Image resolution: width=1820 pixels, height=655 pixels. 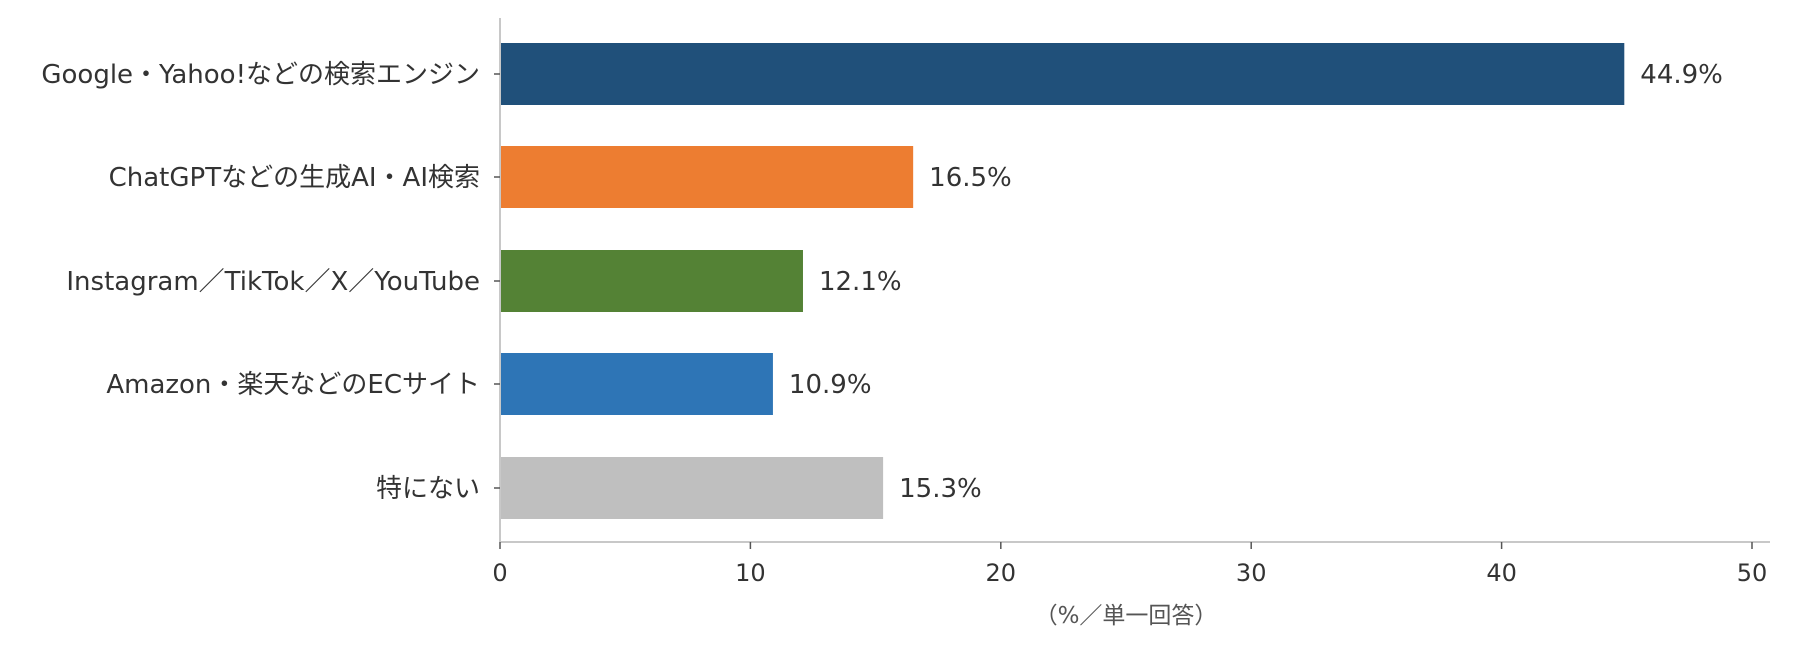 I want to click on x-axis-title: （%／単一回答）, so click(x=1126, y=616).